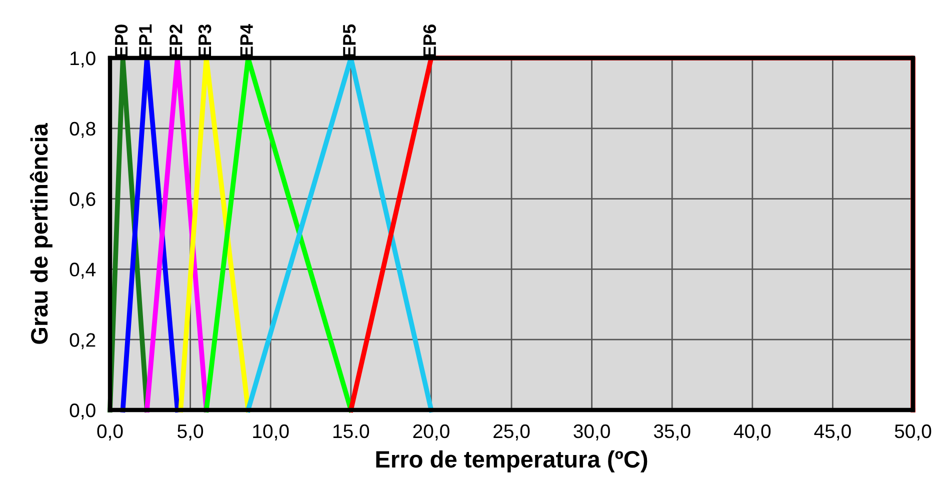 The height and width of the screenshot is (498, 935). I want to click on y-axis-title: Grau de pertinência, so click(41, 233).